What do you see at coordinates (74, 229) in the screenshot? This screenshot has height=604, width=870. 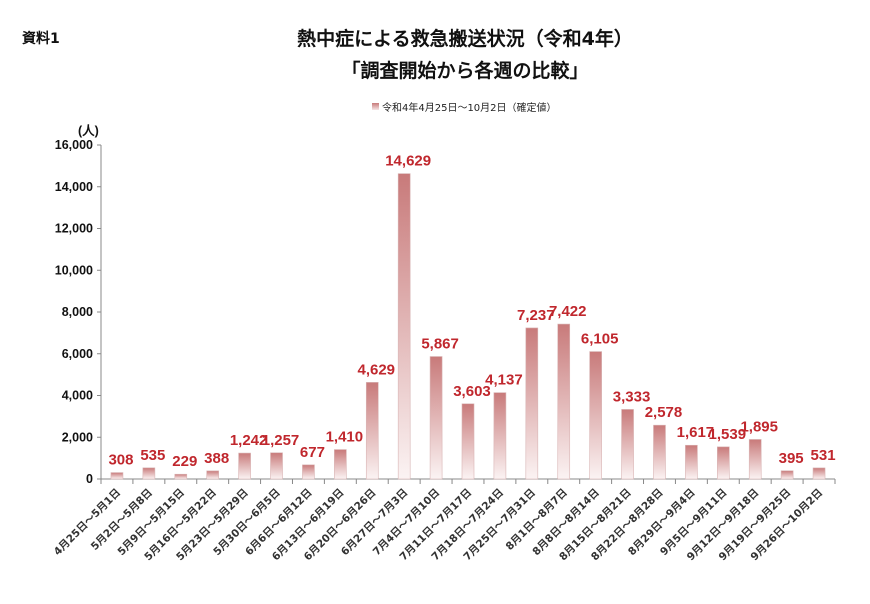 I see `y-tick-label: 12,000` at bounding box center [74, 229].